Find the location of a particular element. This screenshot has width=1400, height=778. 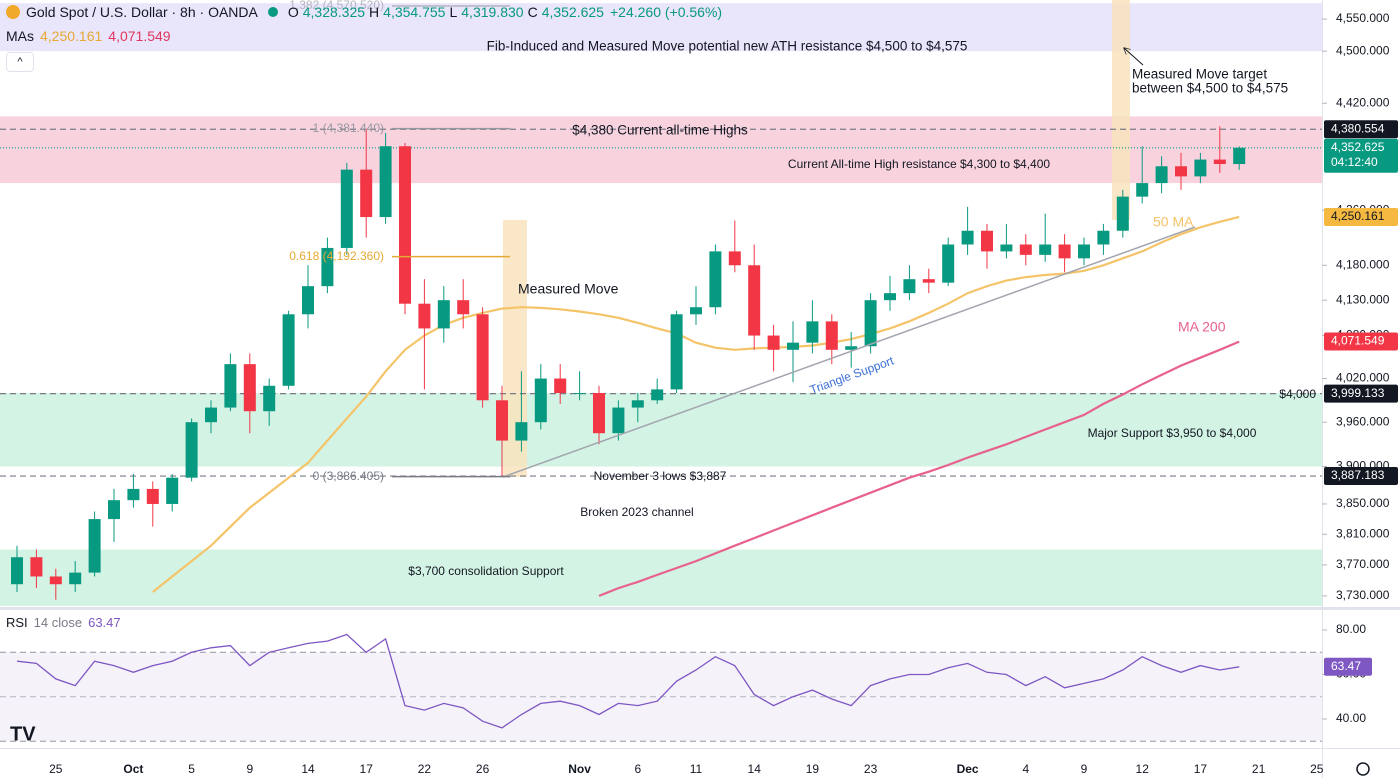

x-tick-label: 6 is located at coordinates (637, 769).